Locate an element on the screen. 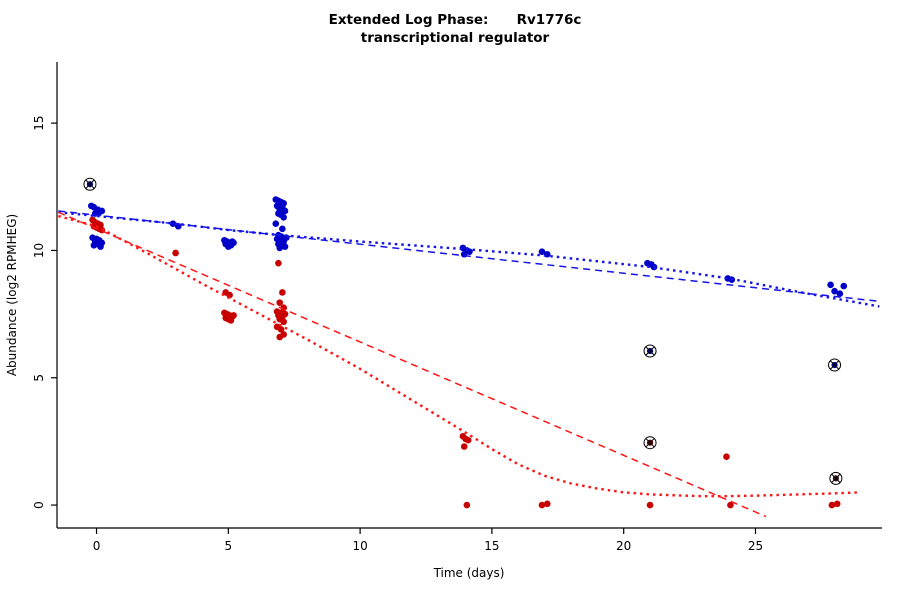 The height and width of the screenshot is (600, 900). x-tick-label: 10 is located at coordinates (359, 546).